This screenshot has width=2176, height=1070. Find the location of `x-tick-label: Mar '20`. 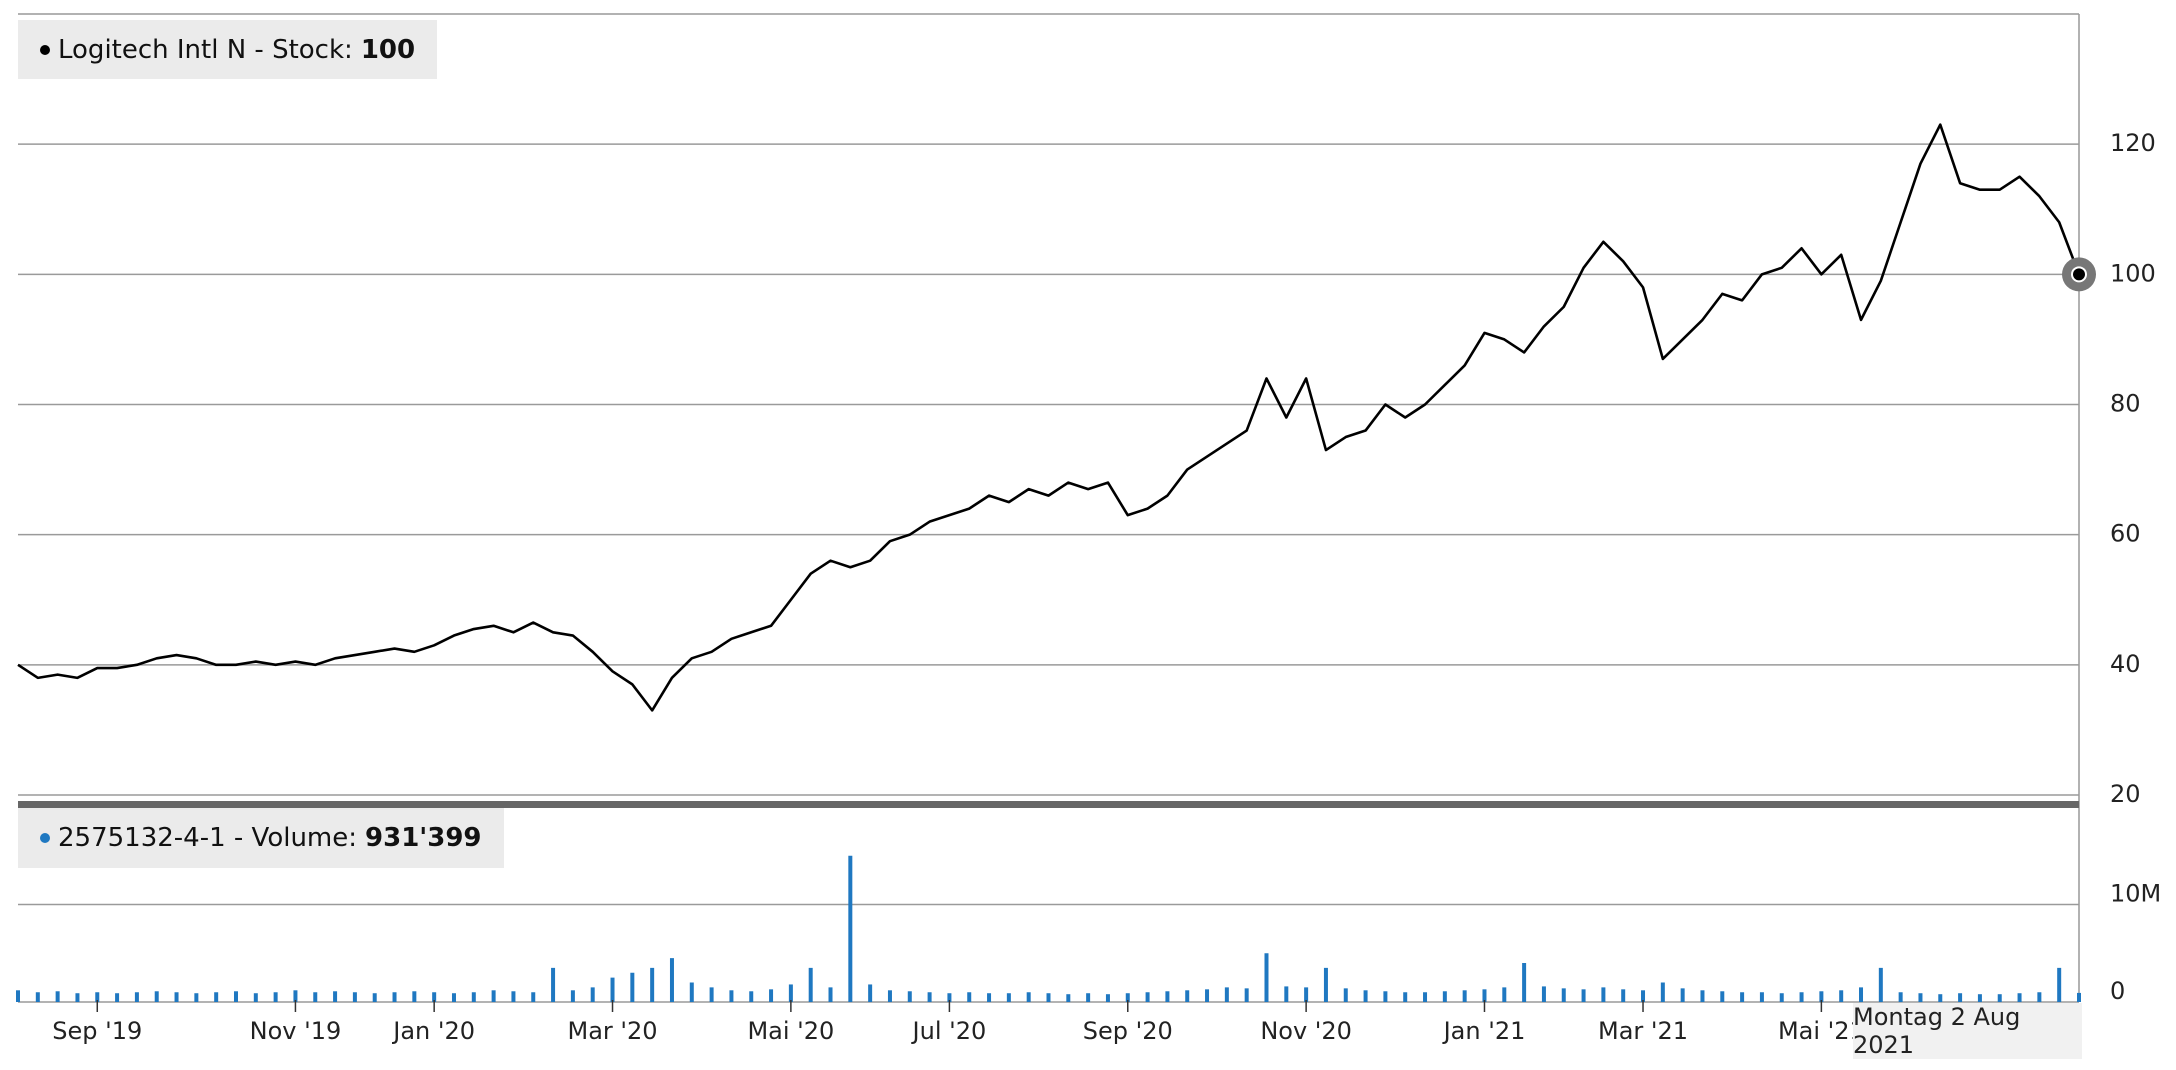

x-tick-label: Mar '20 is located at coordinates (612, 1031).